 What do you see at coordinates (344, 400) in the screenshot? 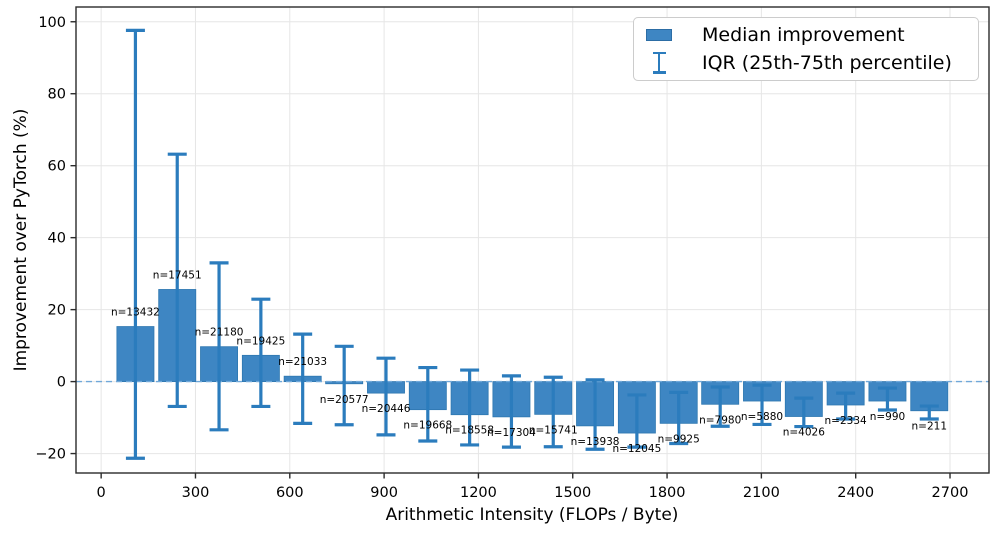
I see `bar-count-label: n=20577` at bounding box center [344, 400].